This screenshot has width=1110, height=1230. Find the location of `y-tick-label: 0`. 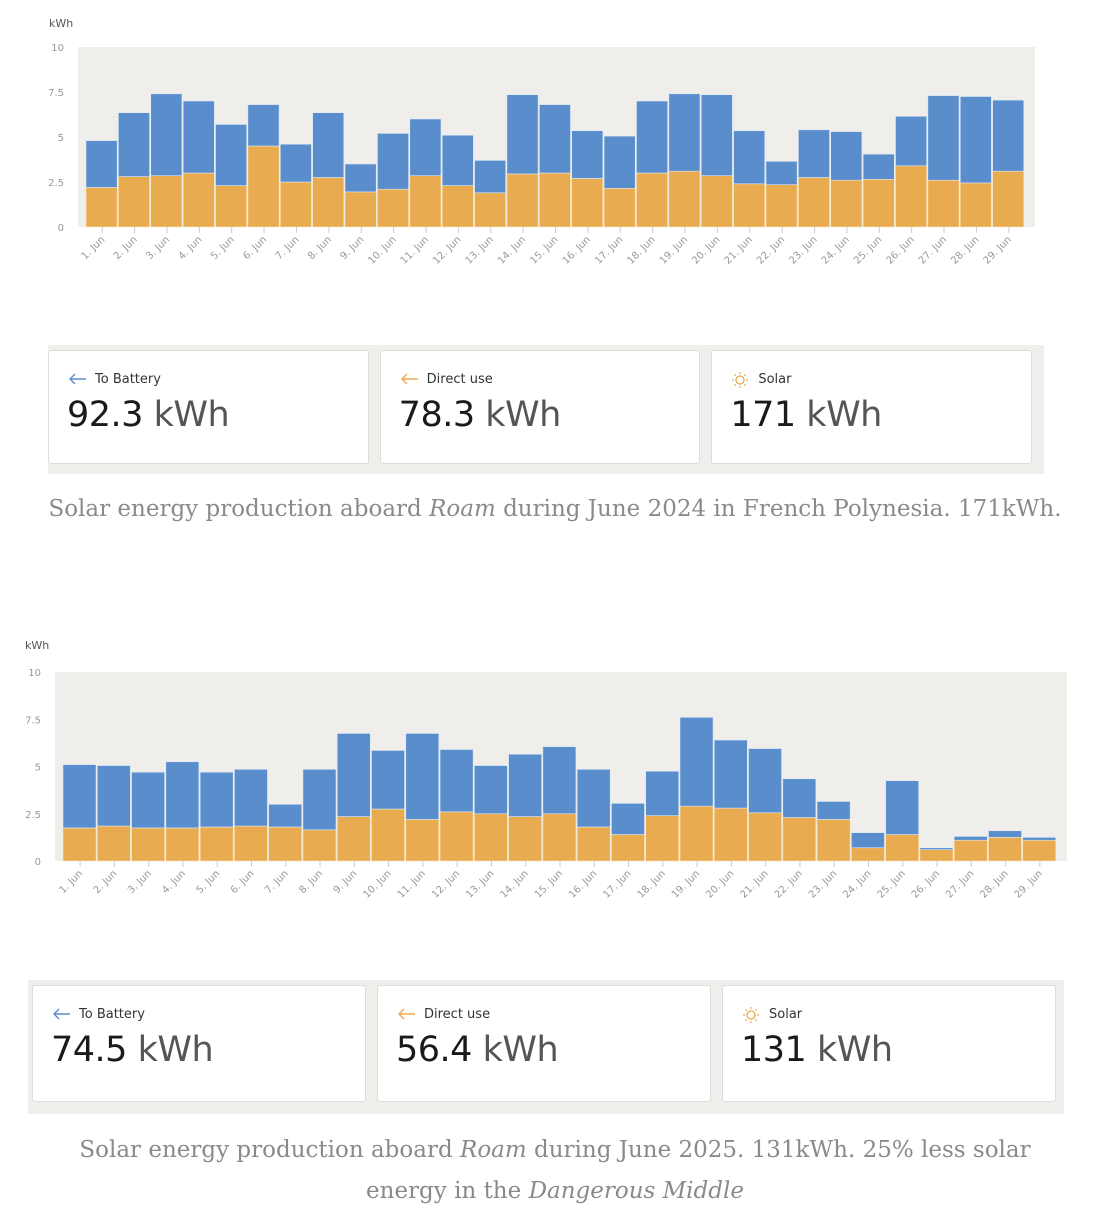

y-tick-label: 0 is located at coordinates (38, 862).